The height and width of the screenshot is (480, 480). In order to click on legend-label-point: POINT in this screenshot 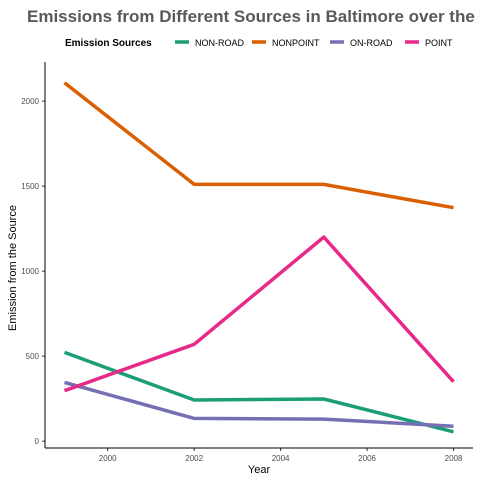, I will do `click(439, 43)`.